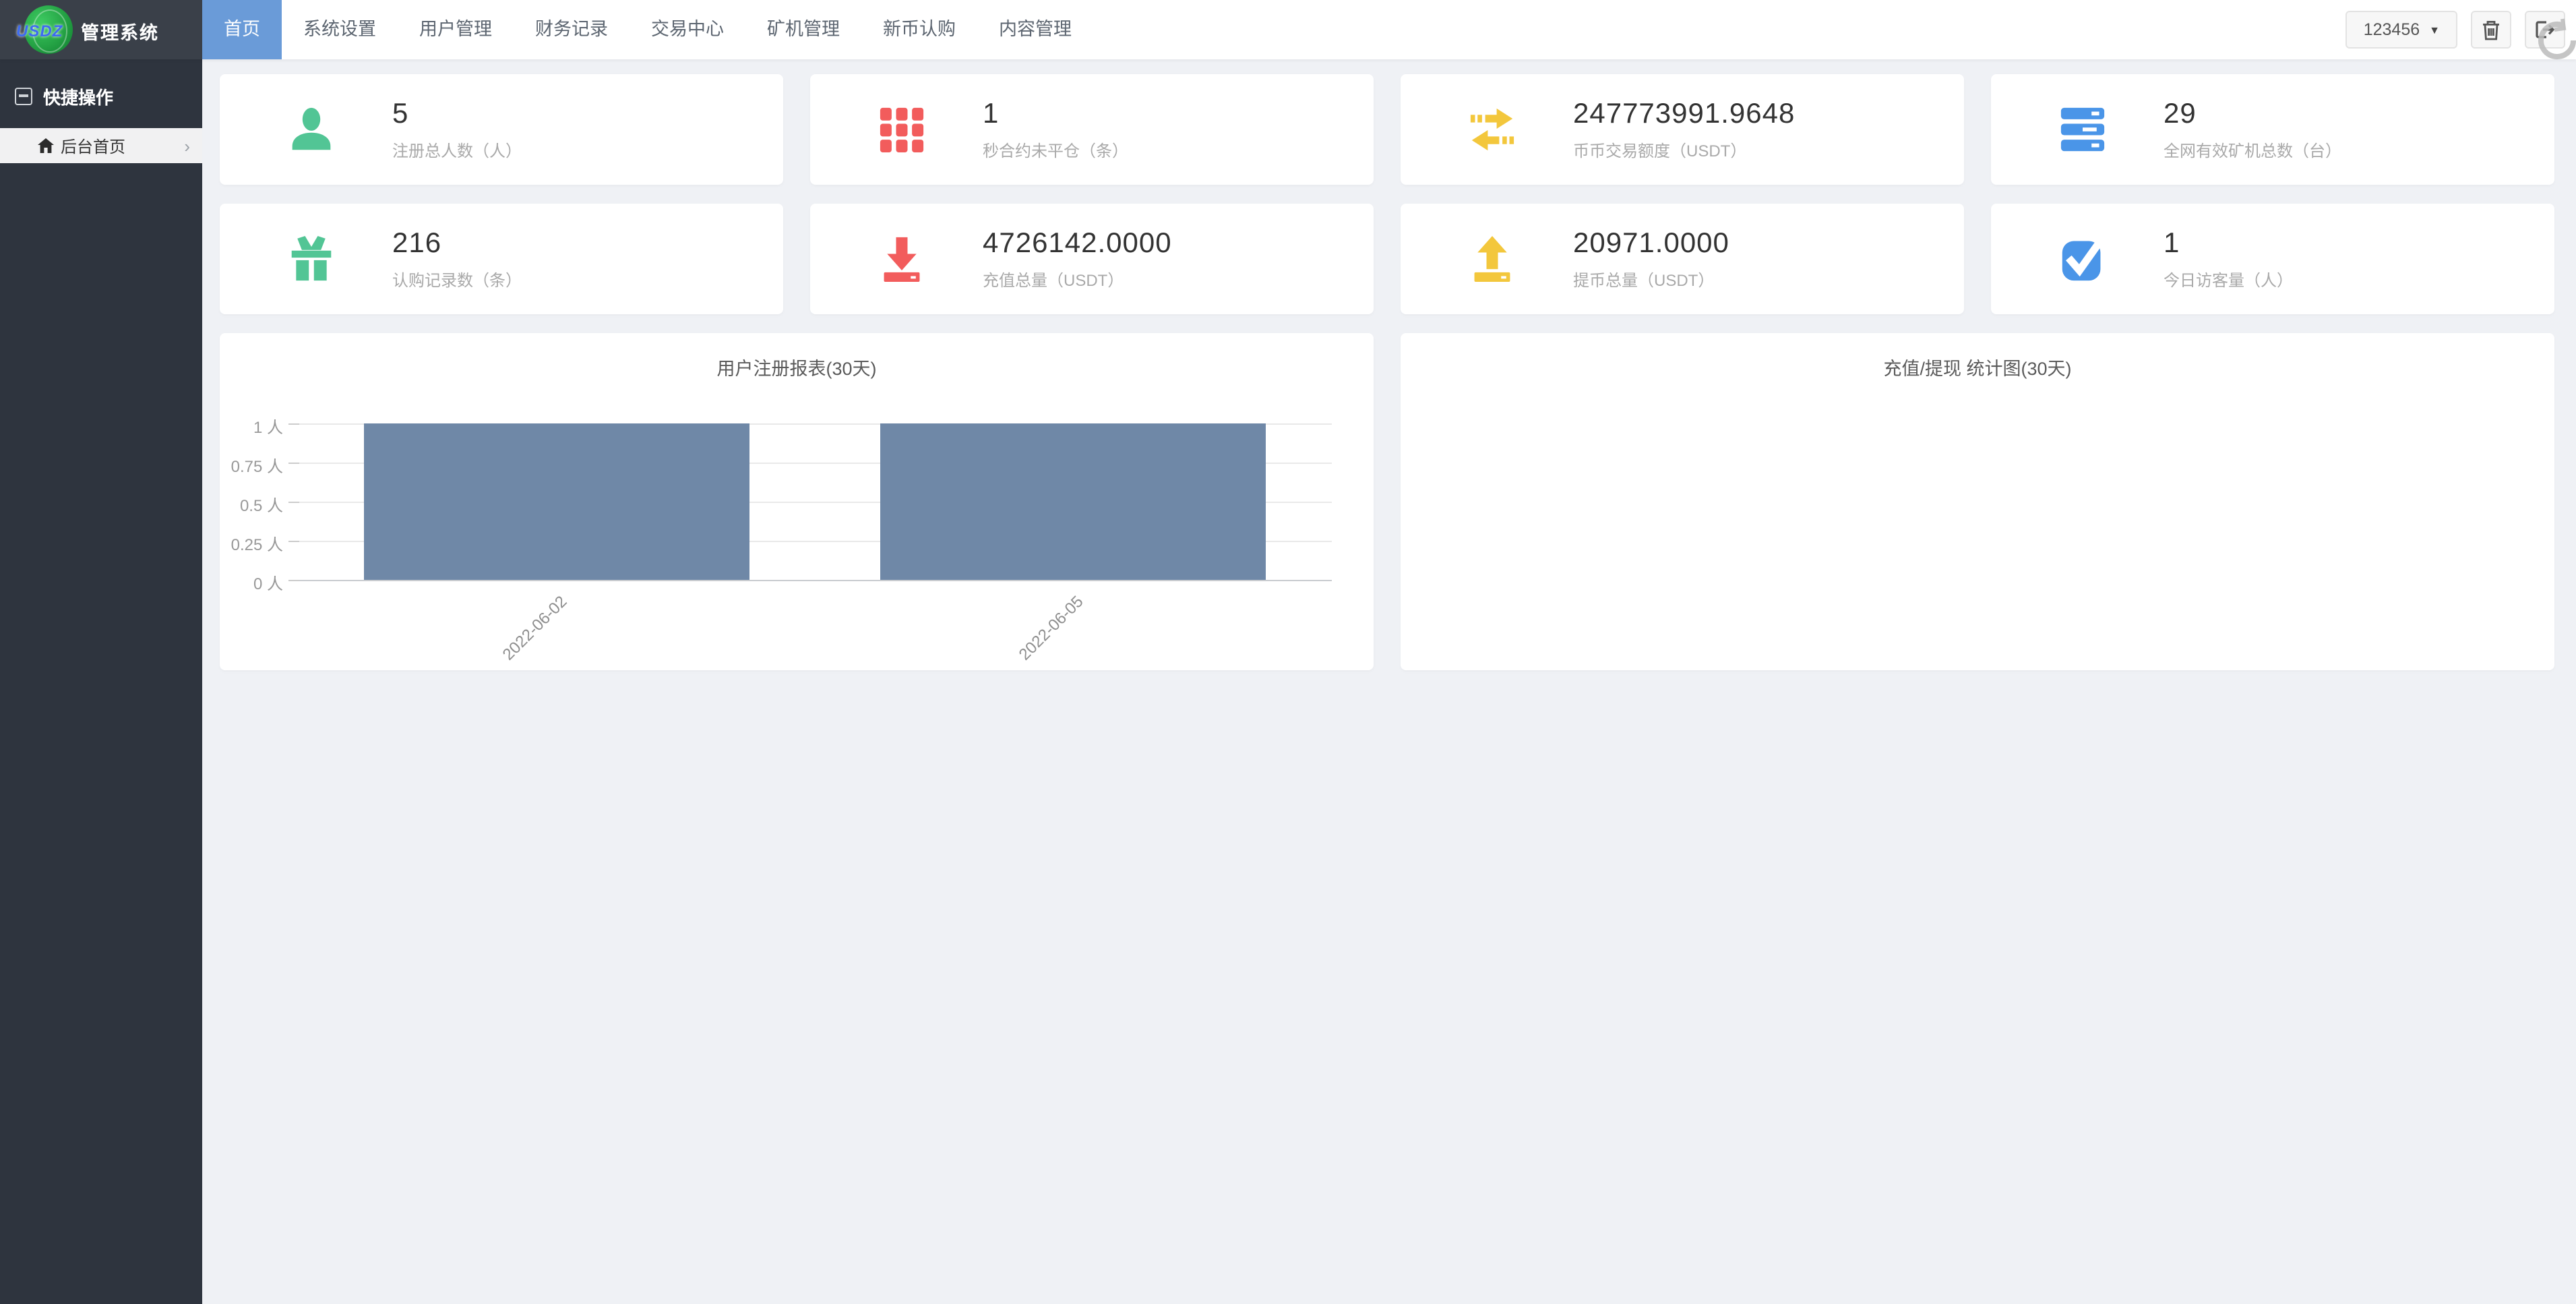  I want to click on exchange-arrows-icon, so click(1492, 129).